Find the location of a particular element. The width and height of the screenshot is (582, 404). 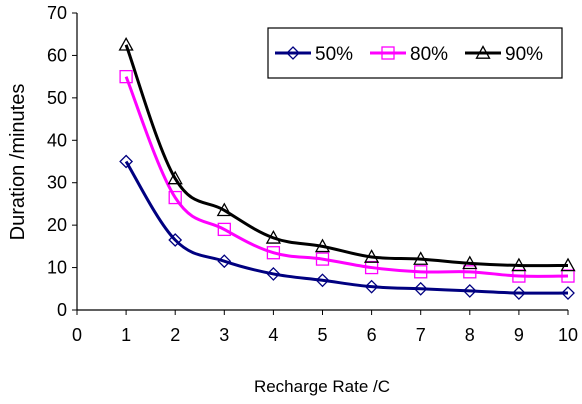

legend: 50% 80% 90% is located at coordinates (415, 53).